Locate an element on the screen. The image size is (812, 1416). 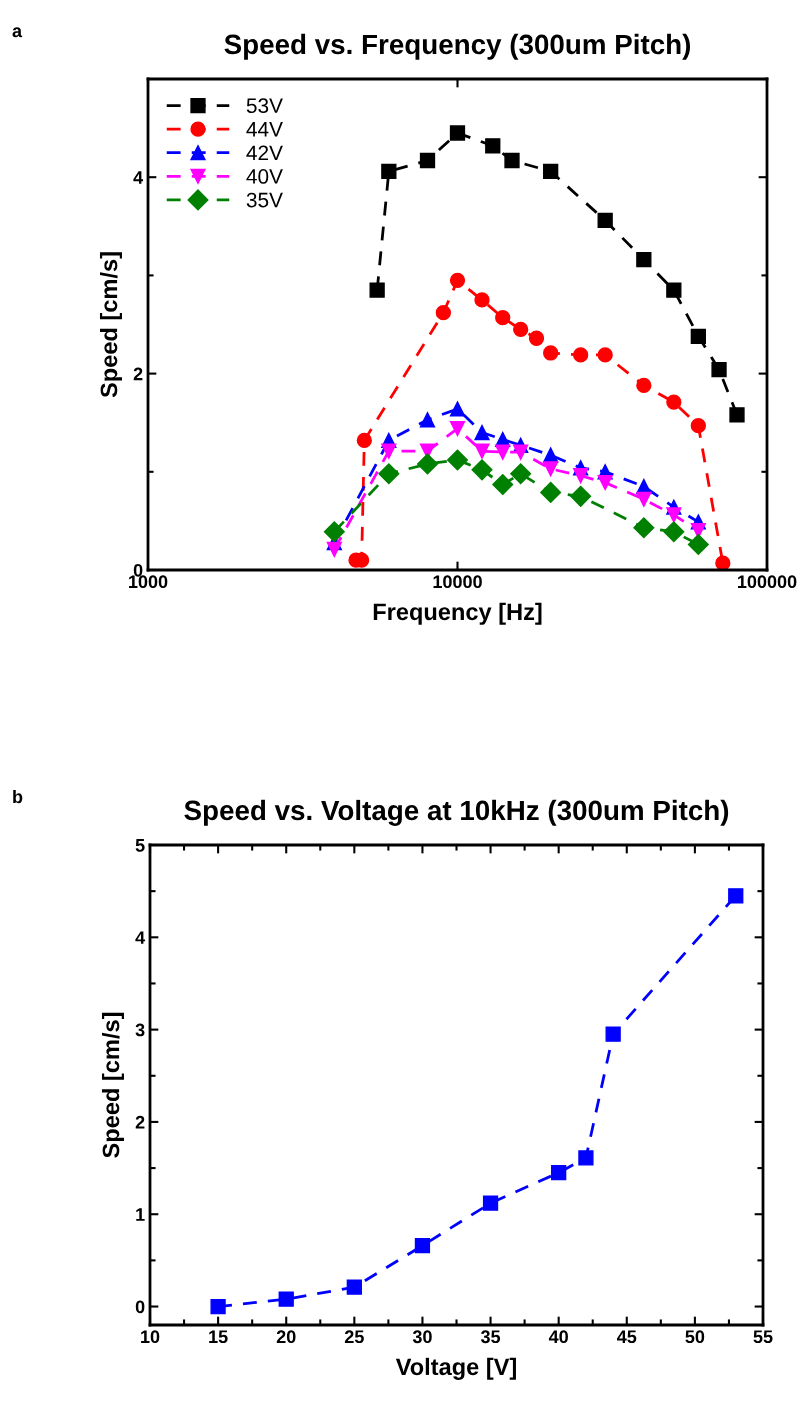
legend-label: 35V is located at coordinates (264, 200).